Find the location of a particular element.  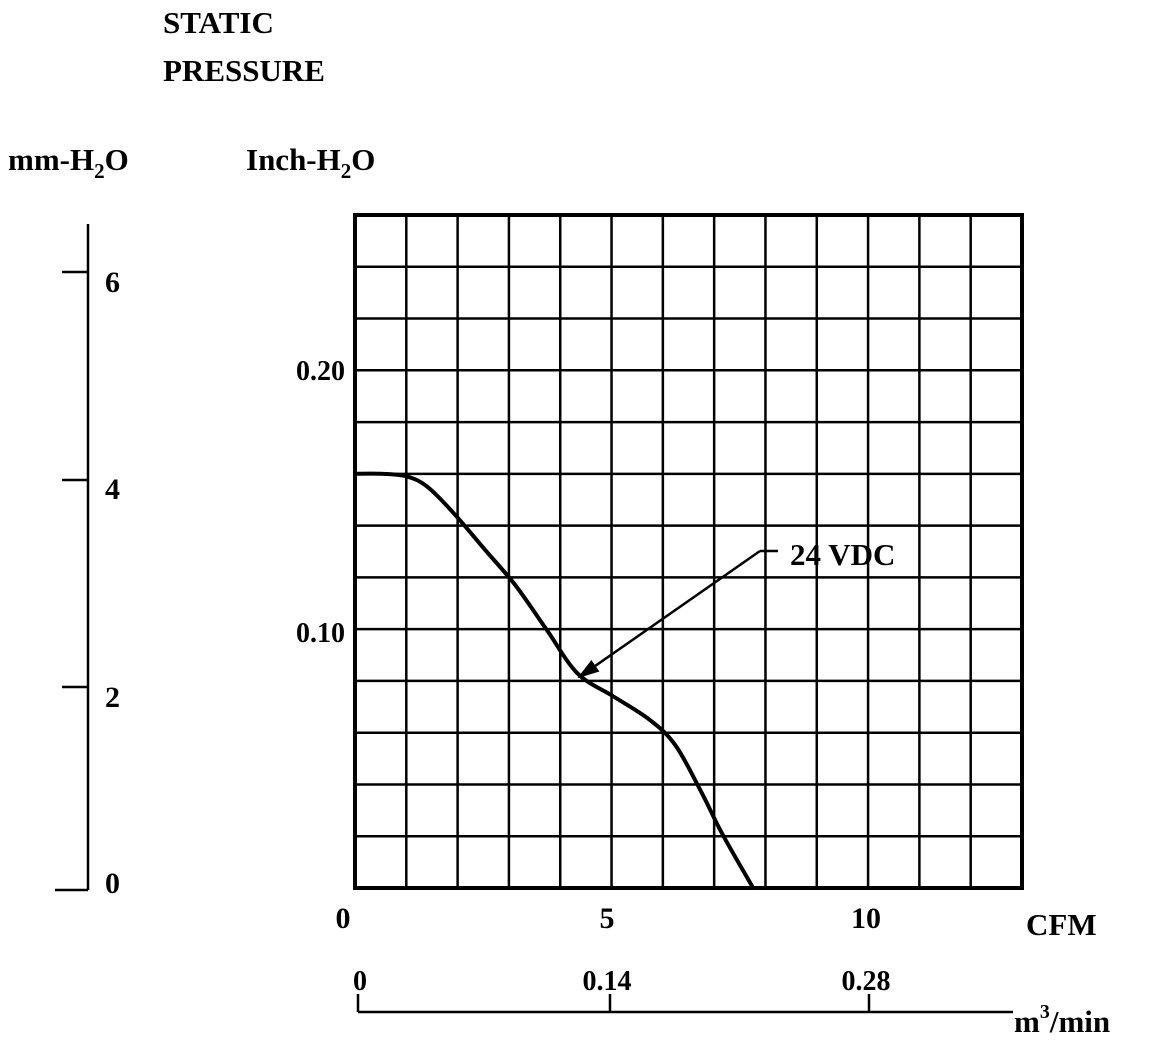

mm-tick-label: 4 is located at coordinates (112, 489).